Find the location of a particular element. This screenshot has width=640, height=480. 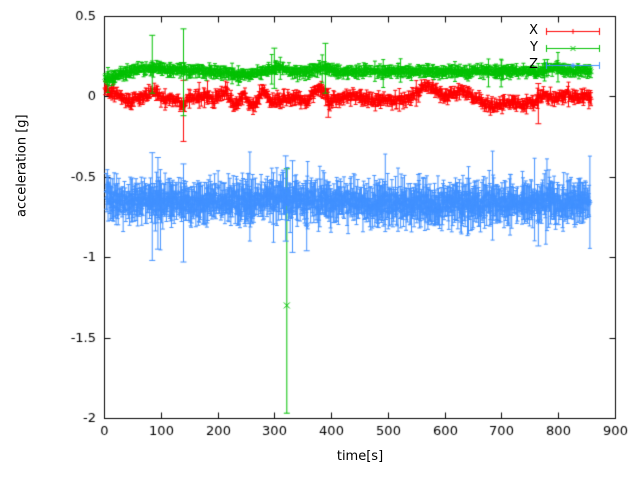

x-axis-title: time[s] is located at coordinates (360, 456).